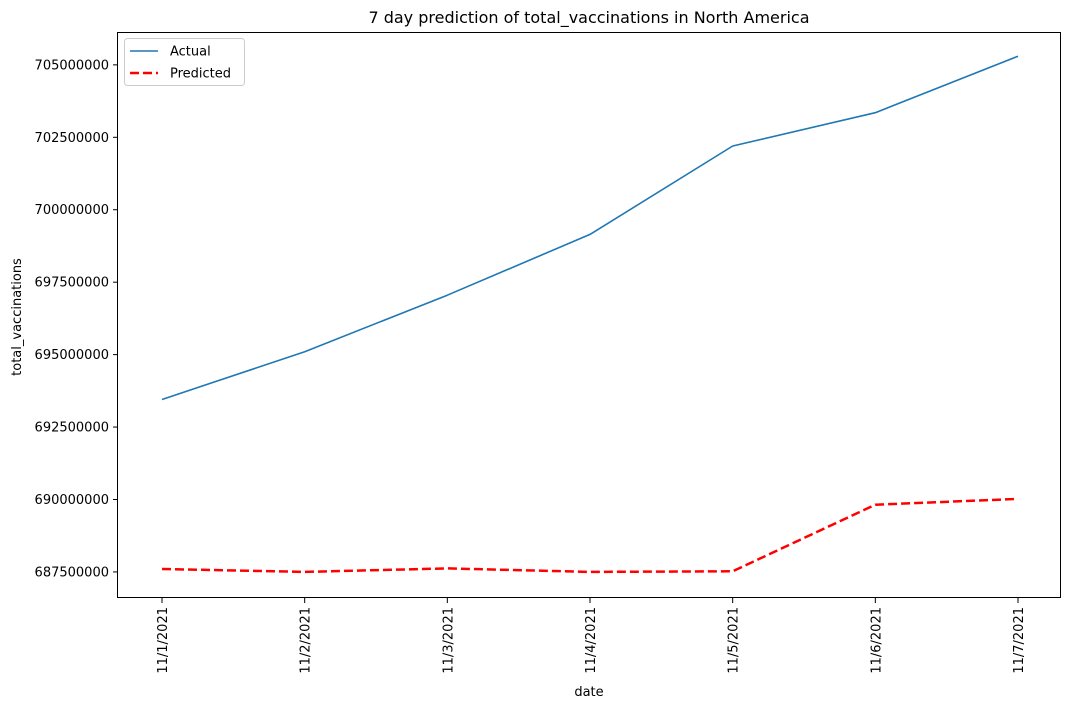 The width and height of the screenshot is (1070, 709). What do you see at coordinates (72, 500) in the screenshot?
I see `y-tick-label: 690000000` at bounding box center [72, 500].